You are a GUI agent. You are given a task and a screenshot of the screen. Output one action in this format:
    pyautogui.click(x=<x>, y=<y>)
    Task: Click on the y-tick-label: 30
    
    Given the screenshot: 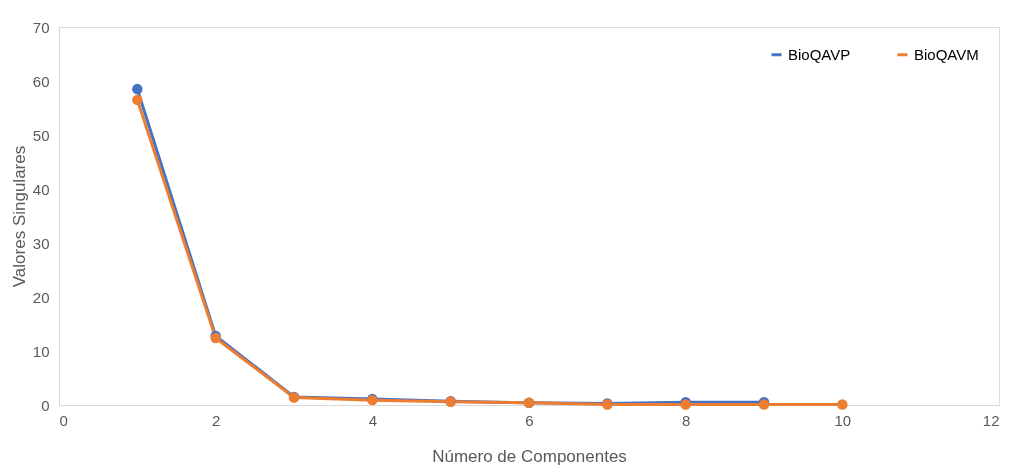 What is the action you would take?
    pyautogui.click(x=41, y=243)
    